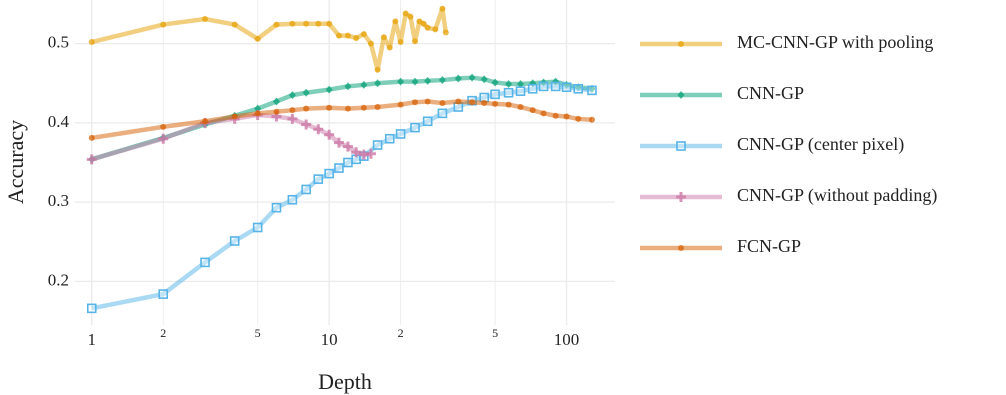 Image resolution: width=1006 pixels, height=395 pixels. Describe the element at coordinates (15, 162) in the screenshot. I see `y-axis-label: Accuracy` at that location.